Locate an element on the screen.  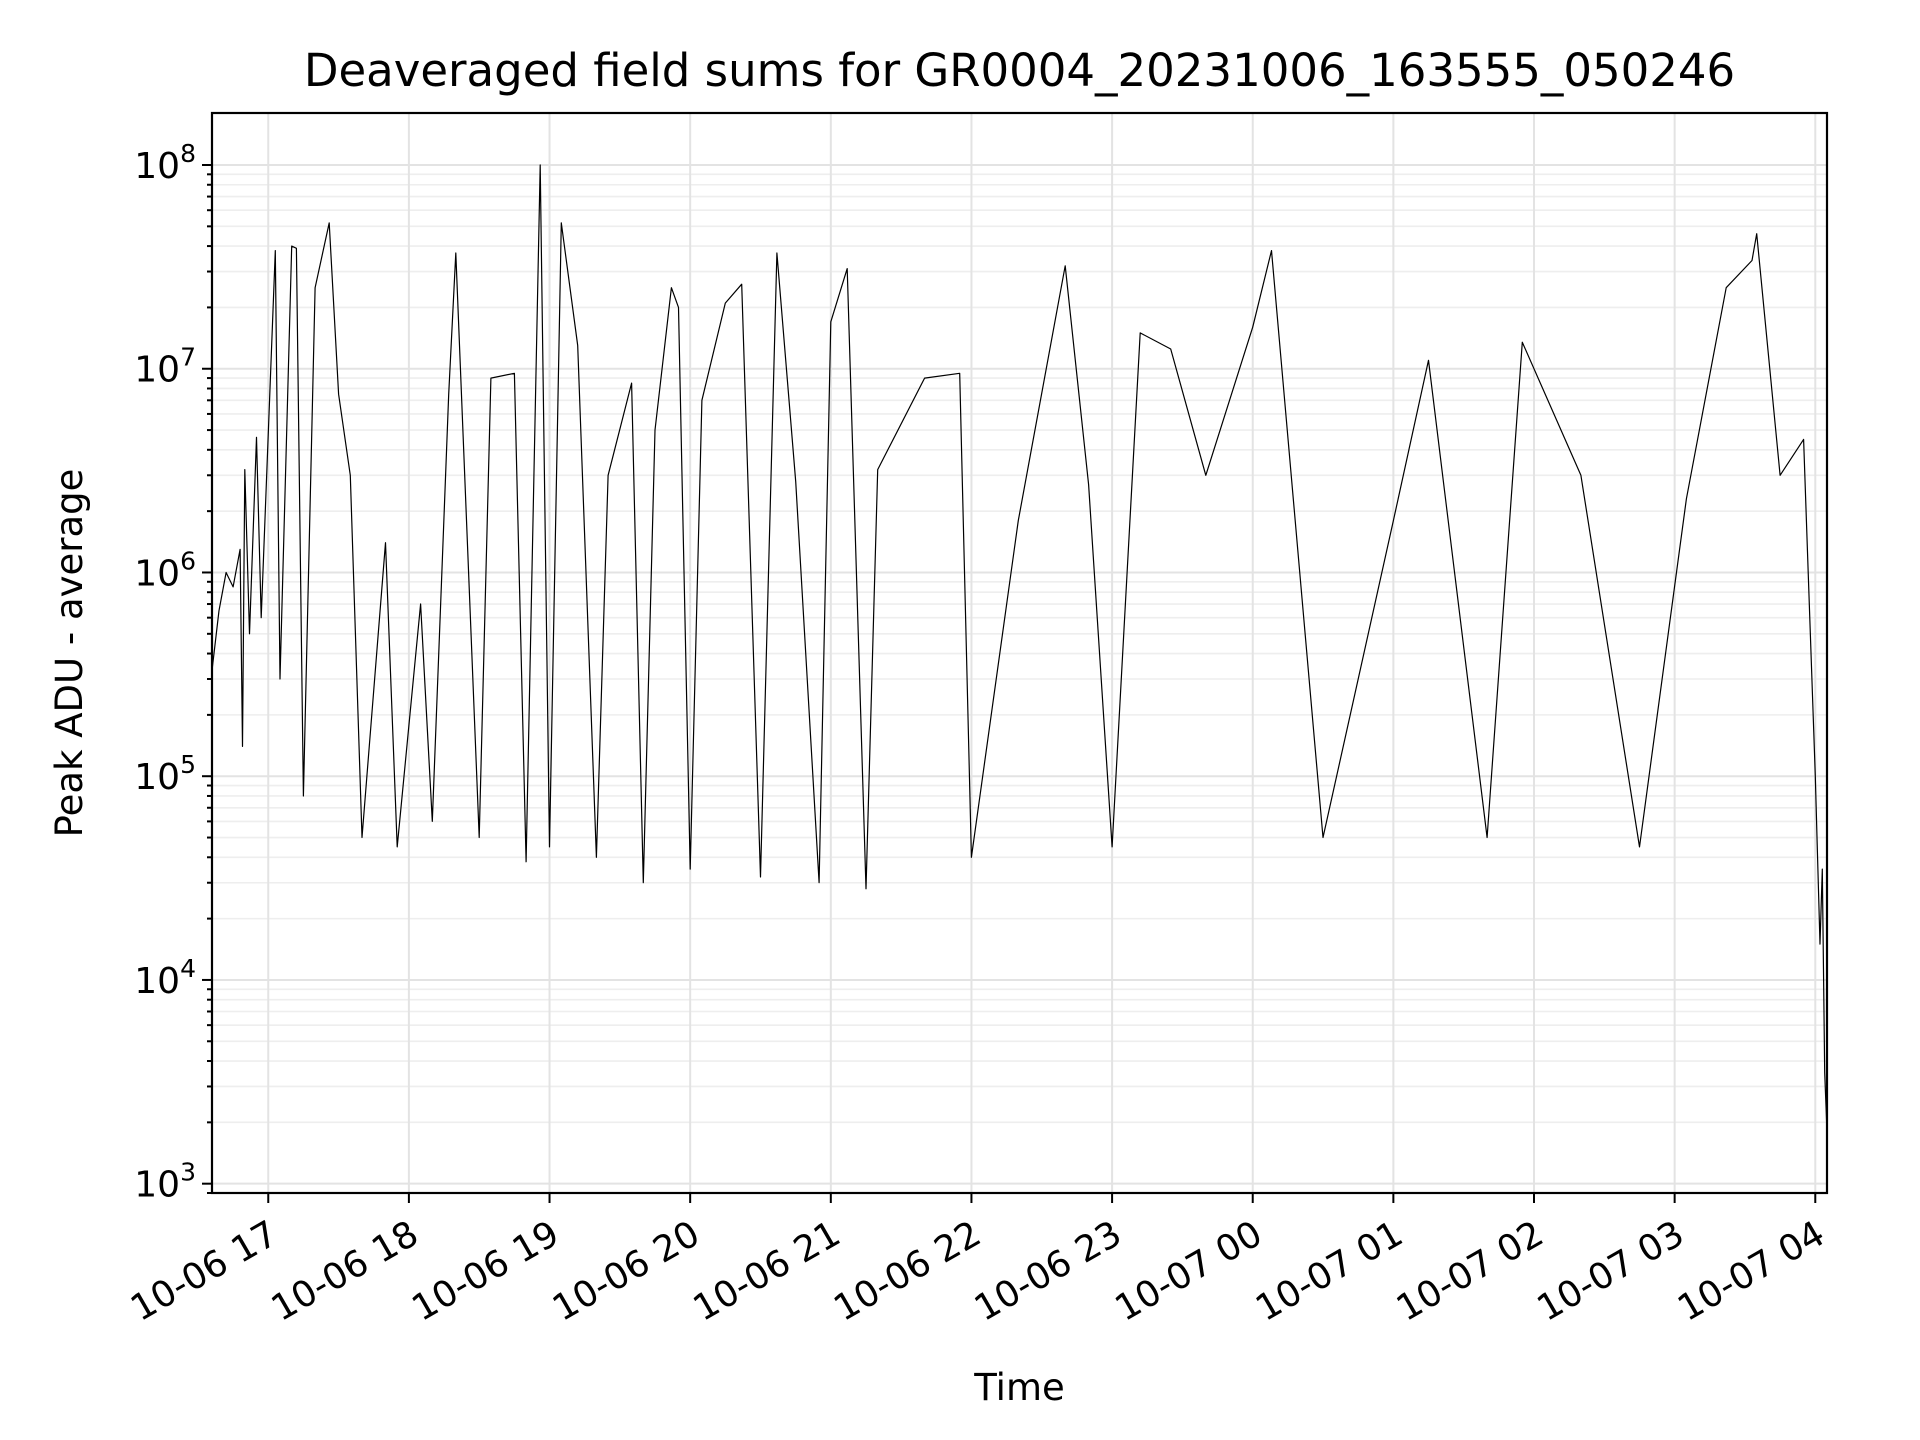
y-tick-label: 10⁶ is located at coordinates (165, 570).